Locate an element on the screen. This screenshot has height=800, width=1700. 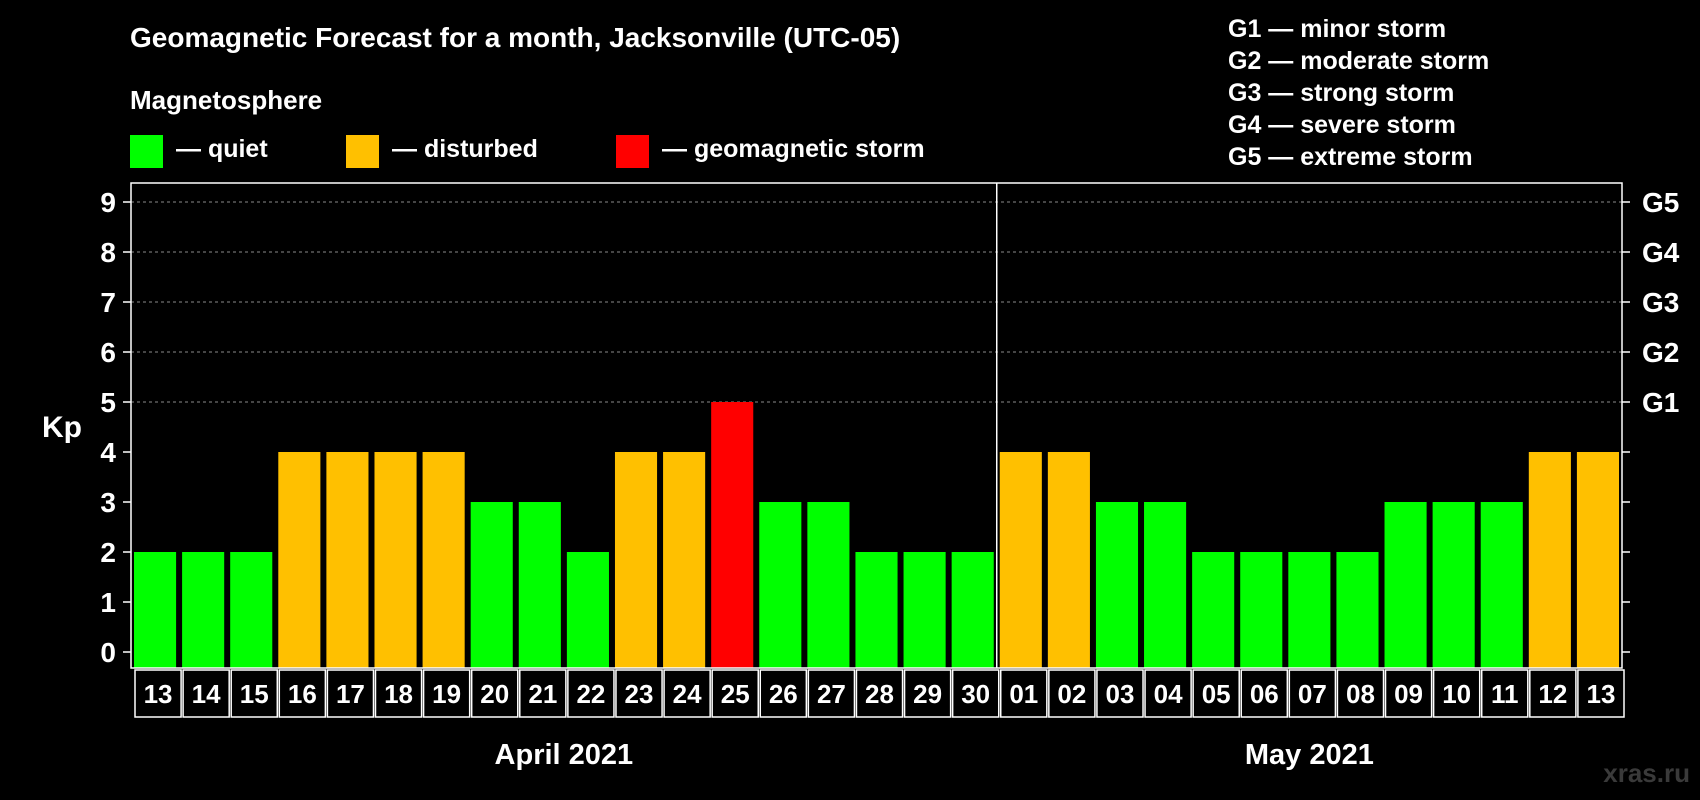
x-tick-label-14: 27 is located at coordinates (831, 694).